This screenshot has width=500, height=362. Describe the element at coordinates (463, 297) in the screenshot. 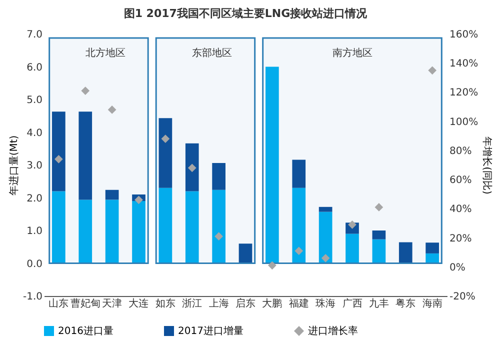

I see `y2-tick-label: -20%` at that location.